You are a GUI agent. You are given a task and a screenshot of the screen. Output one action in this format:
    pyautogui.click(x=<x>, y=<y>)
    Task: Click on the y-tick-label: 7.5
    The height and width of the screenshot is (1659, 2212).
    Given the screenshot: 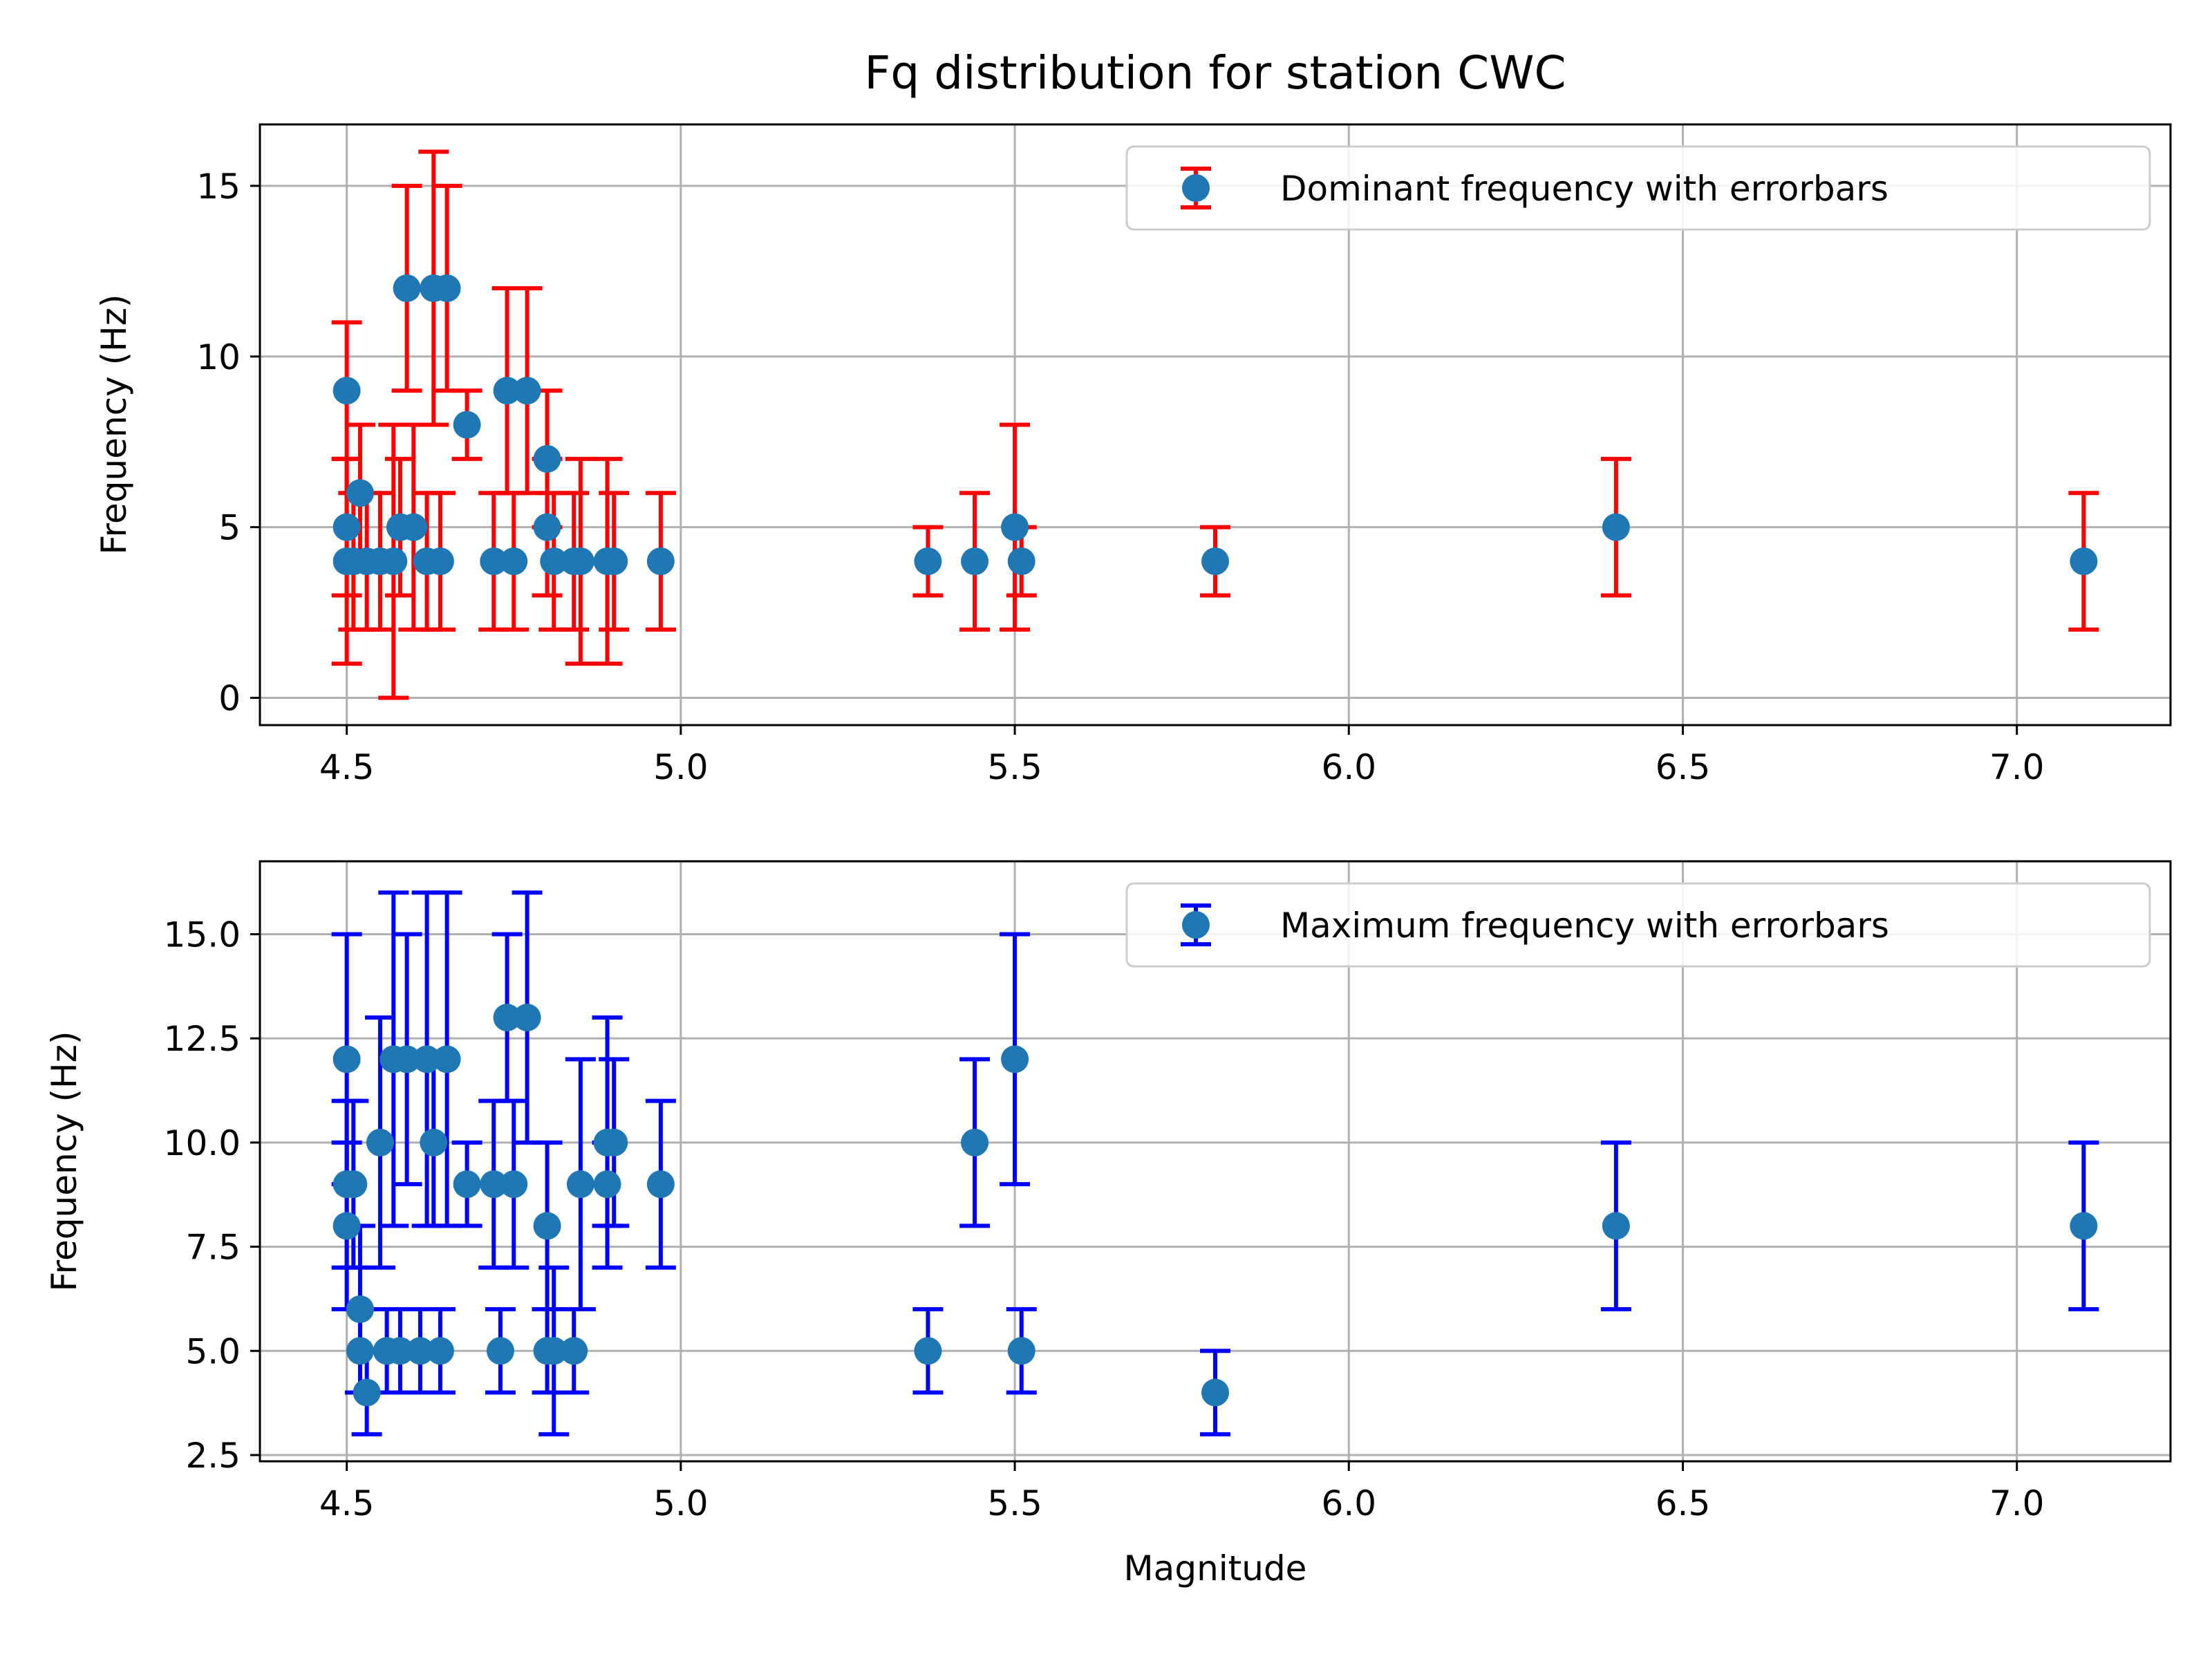 What is the action you would take?
    pyautogui.click(x=213, y=1248)
    